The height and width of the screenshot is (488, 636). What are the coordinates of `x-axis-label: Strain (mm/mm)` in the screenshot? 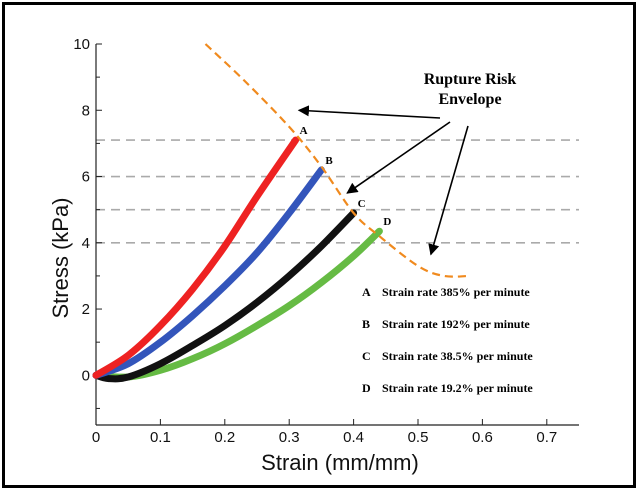 It's located at (340, 462).